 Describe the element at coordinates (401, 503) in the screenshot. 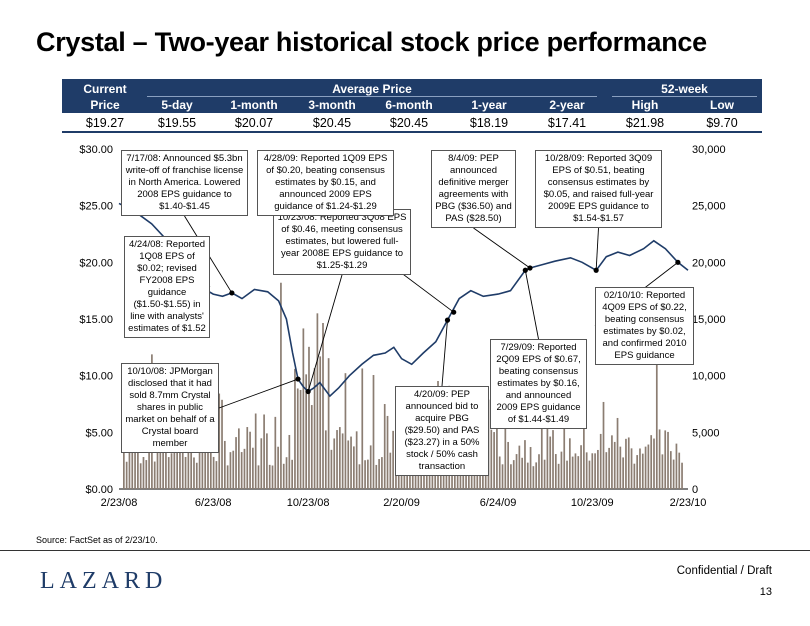

I see `x-tick-label: 2/20/09` at that location.